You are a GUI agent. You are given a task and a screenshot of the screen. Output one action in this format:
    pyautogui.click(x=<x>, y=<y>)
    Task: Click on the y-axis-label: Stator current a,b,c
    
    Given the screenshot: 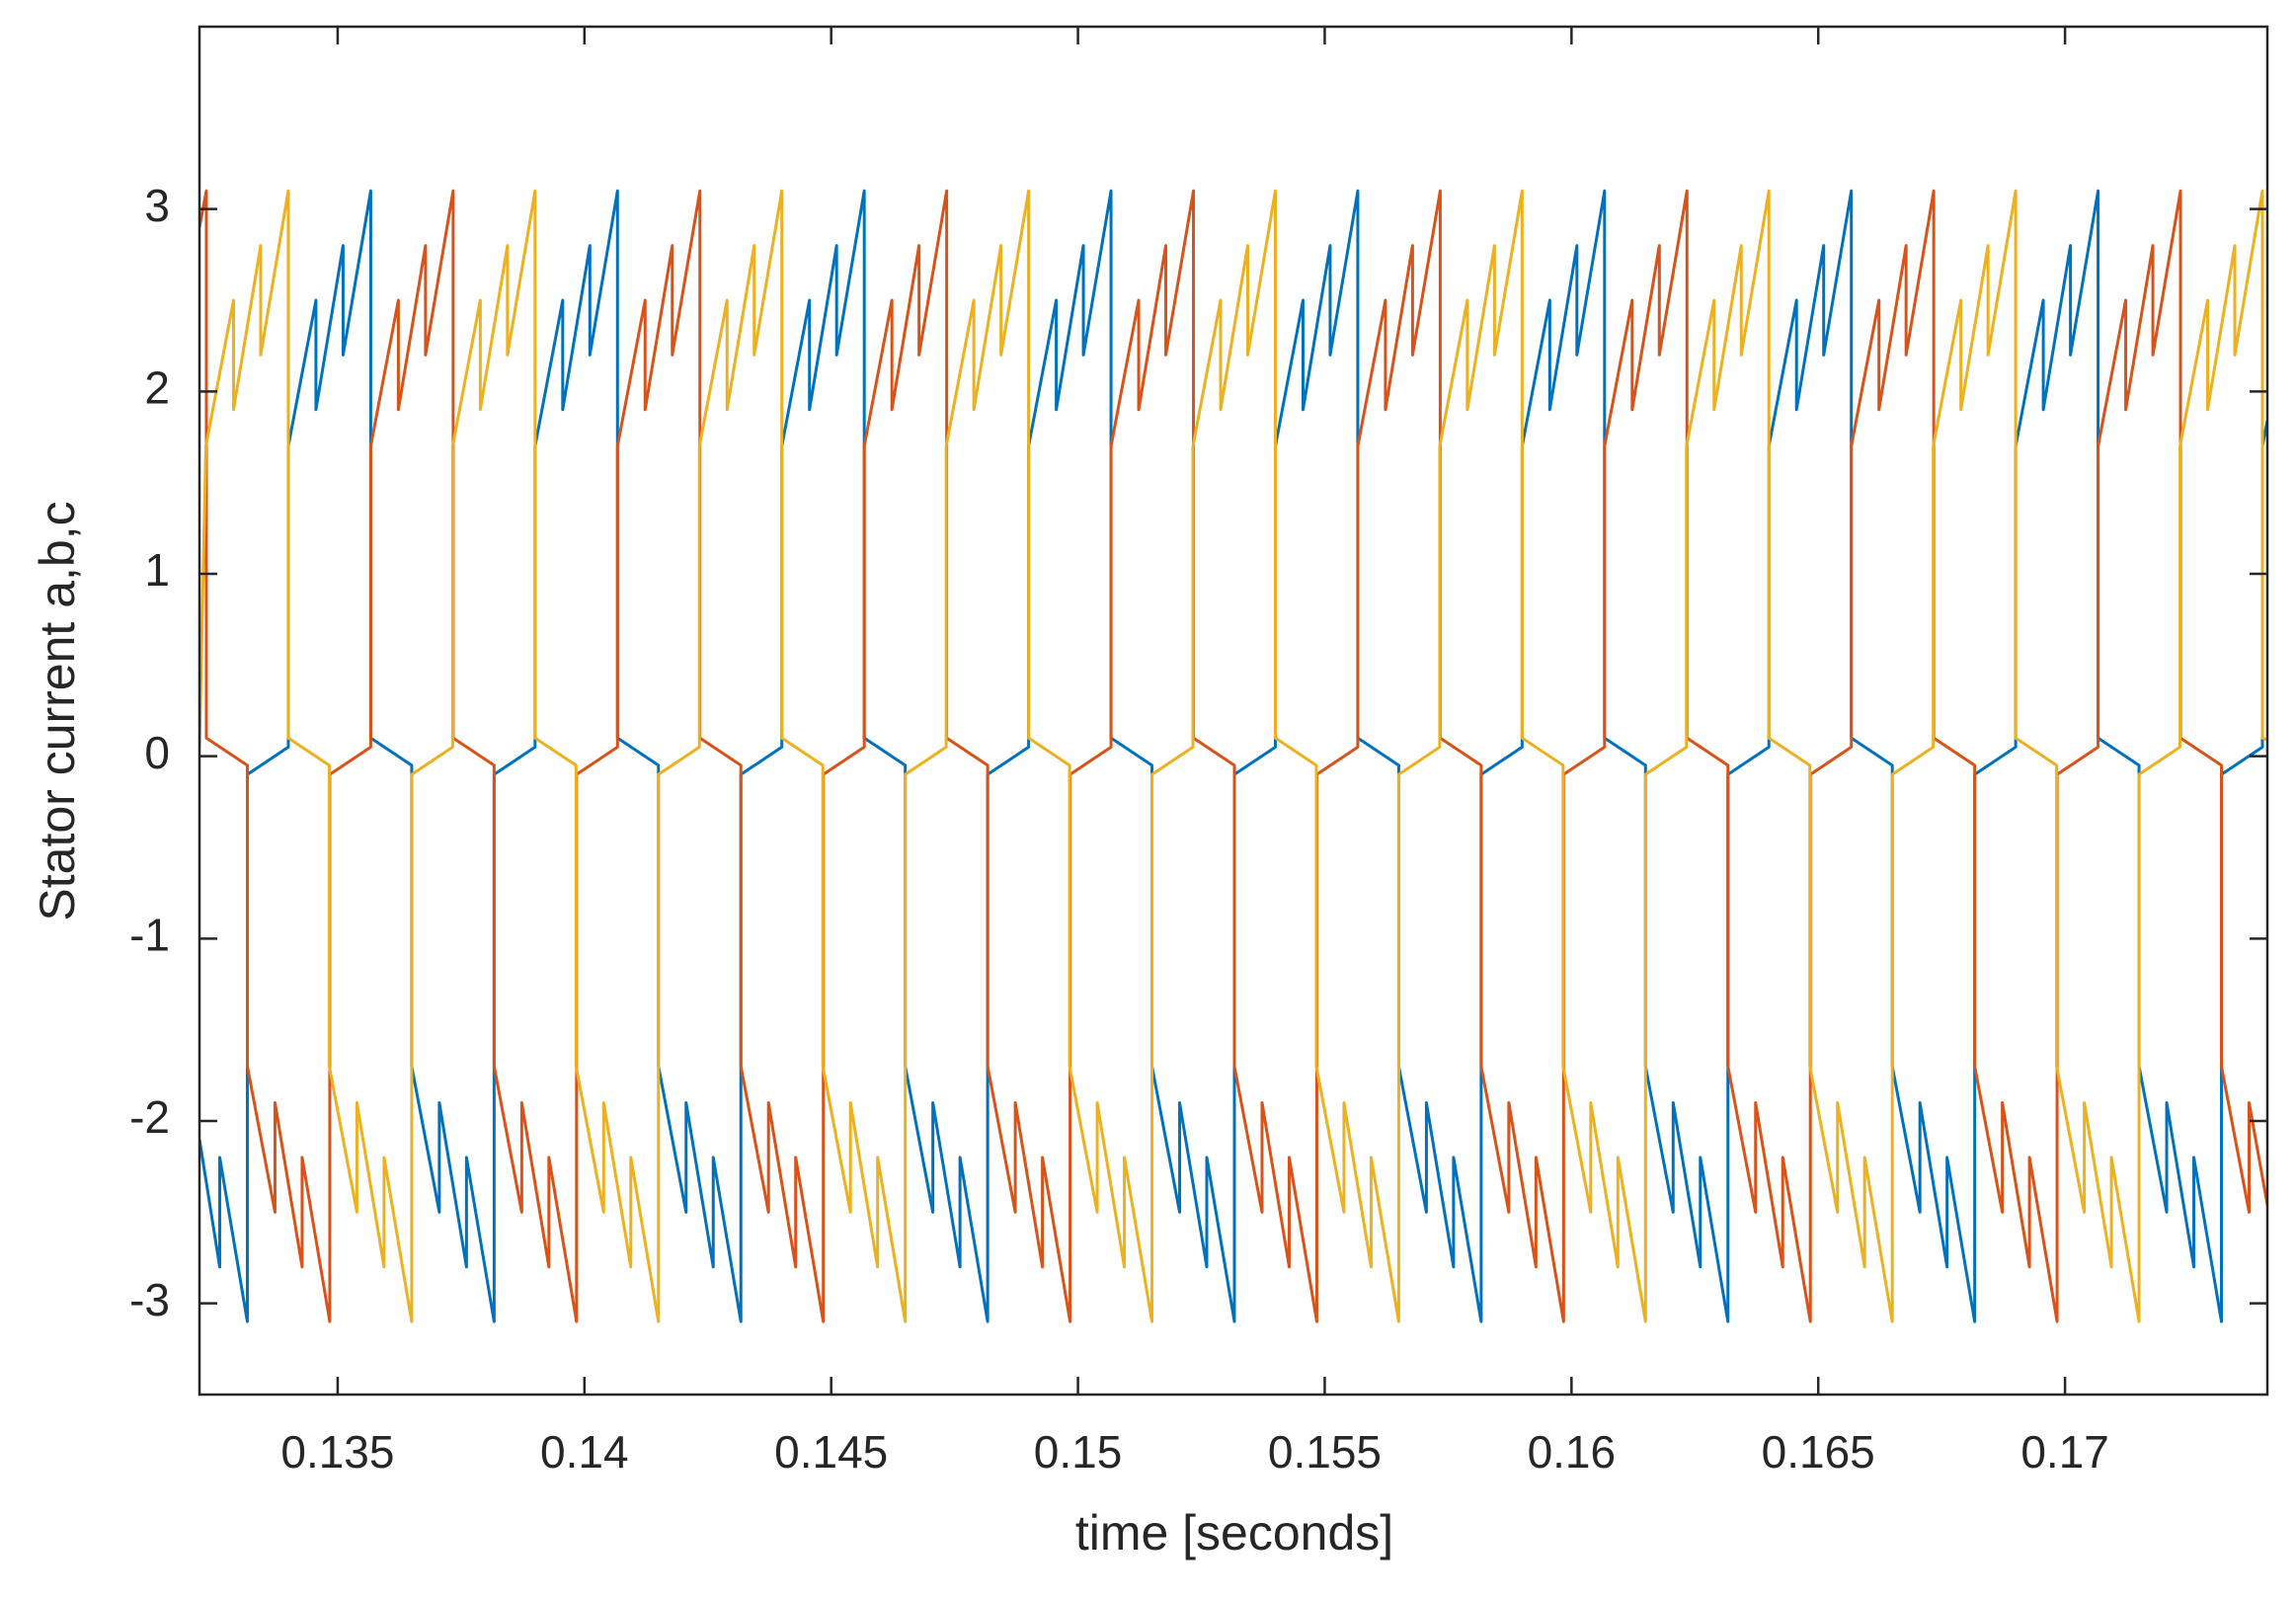 What is the action you would take?
    pyautogui.click(x=58, y=710)
    